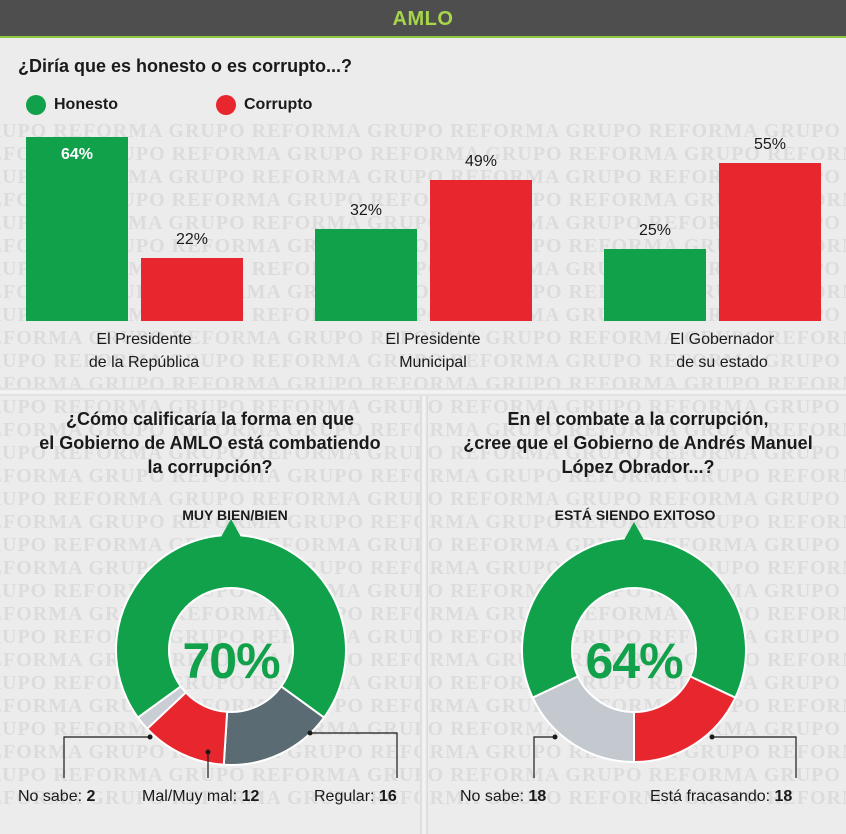  Describe the element at coordinates (770, 144) in the screenshot. I see `bar-value-label: 55%` at that location.